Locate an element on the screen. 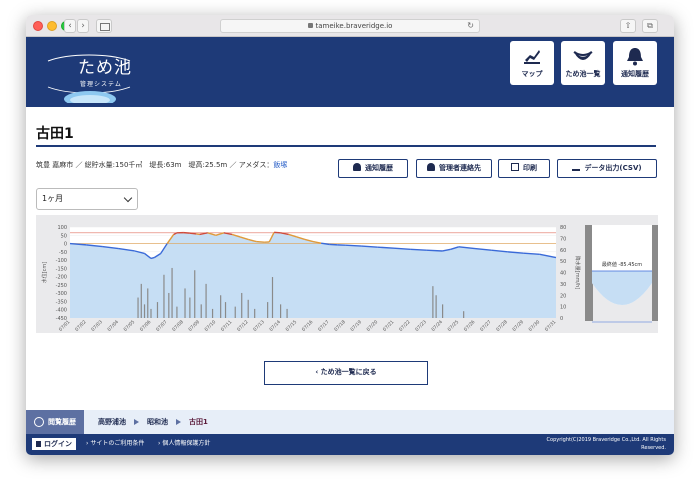 This screenshot has width=700, height=489. x-tick-label: 07/28 is located at coordinates (502, 326).